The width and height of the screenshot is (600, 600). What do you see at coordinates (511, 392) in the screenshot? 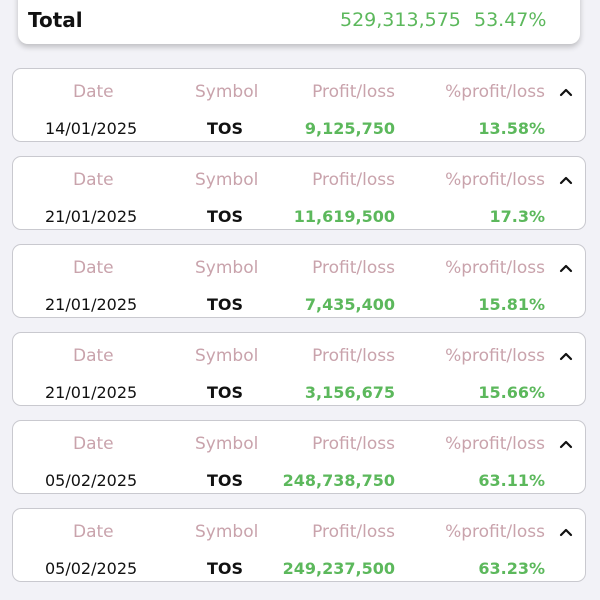
I see `trade-percent: 15.66%` at bounding box center [511, 392].